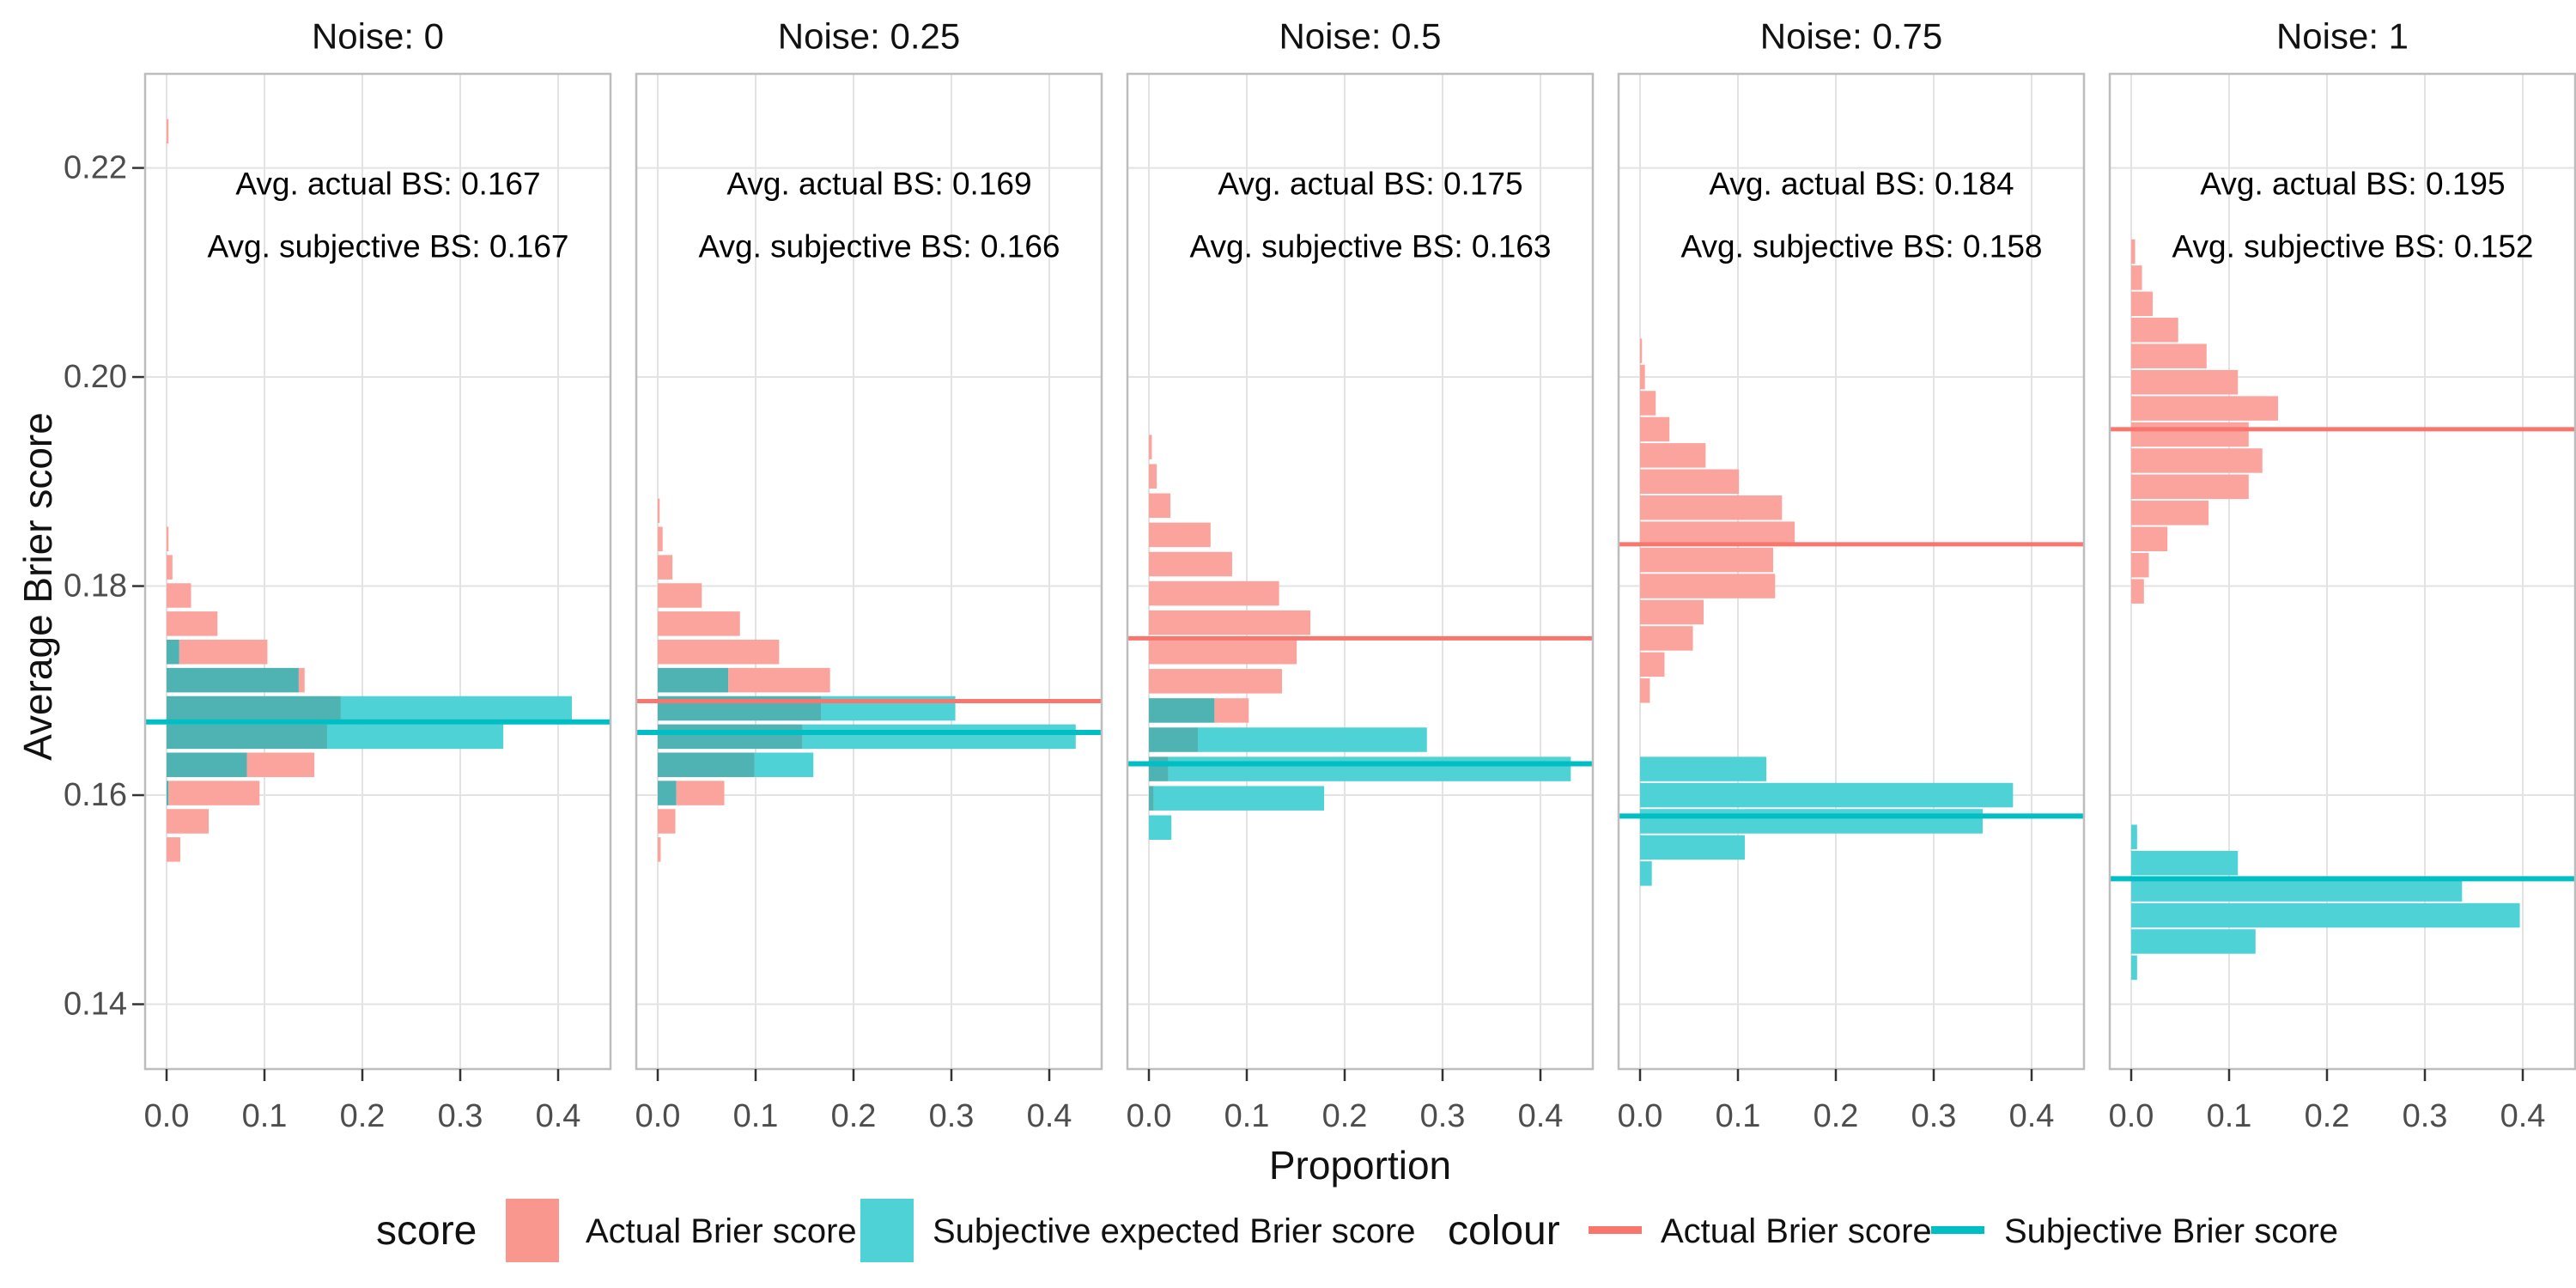  Describe the element at coordinates (378, 36) in the screenshot. I see `facet-title: Noise: 0` at that location.